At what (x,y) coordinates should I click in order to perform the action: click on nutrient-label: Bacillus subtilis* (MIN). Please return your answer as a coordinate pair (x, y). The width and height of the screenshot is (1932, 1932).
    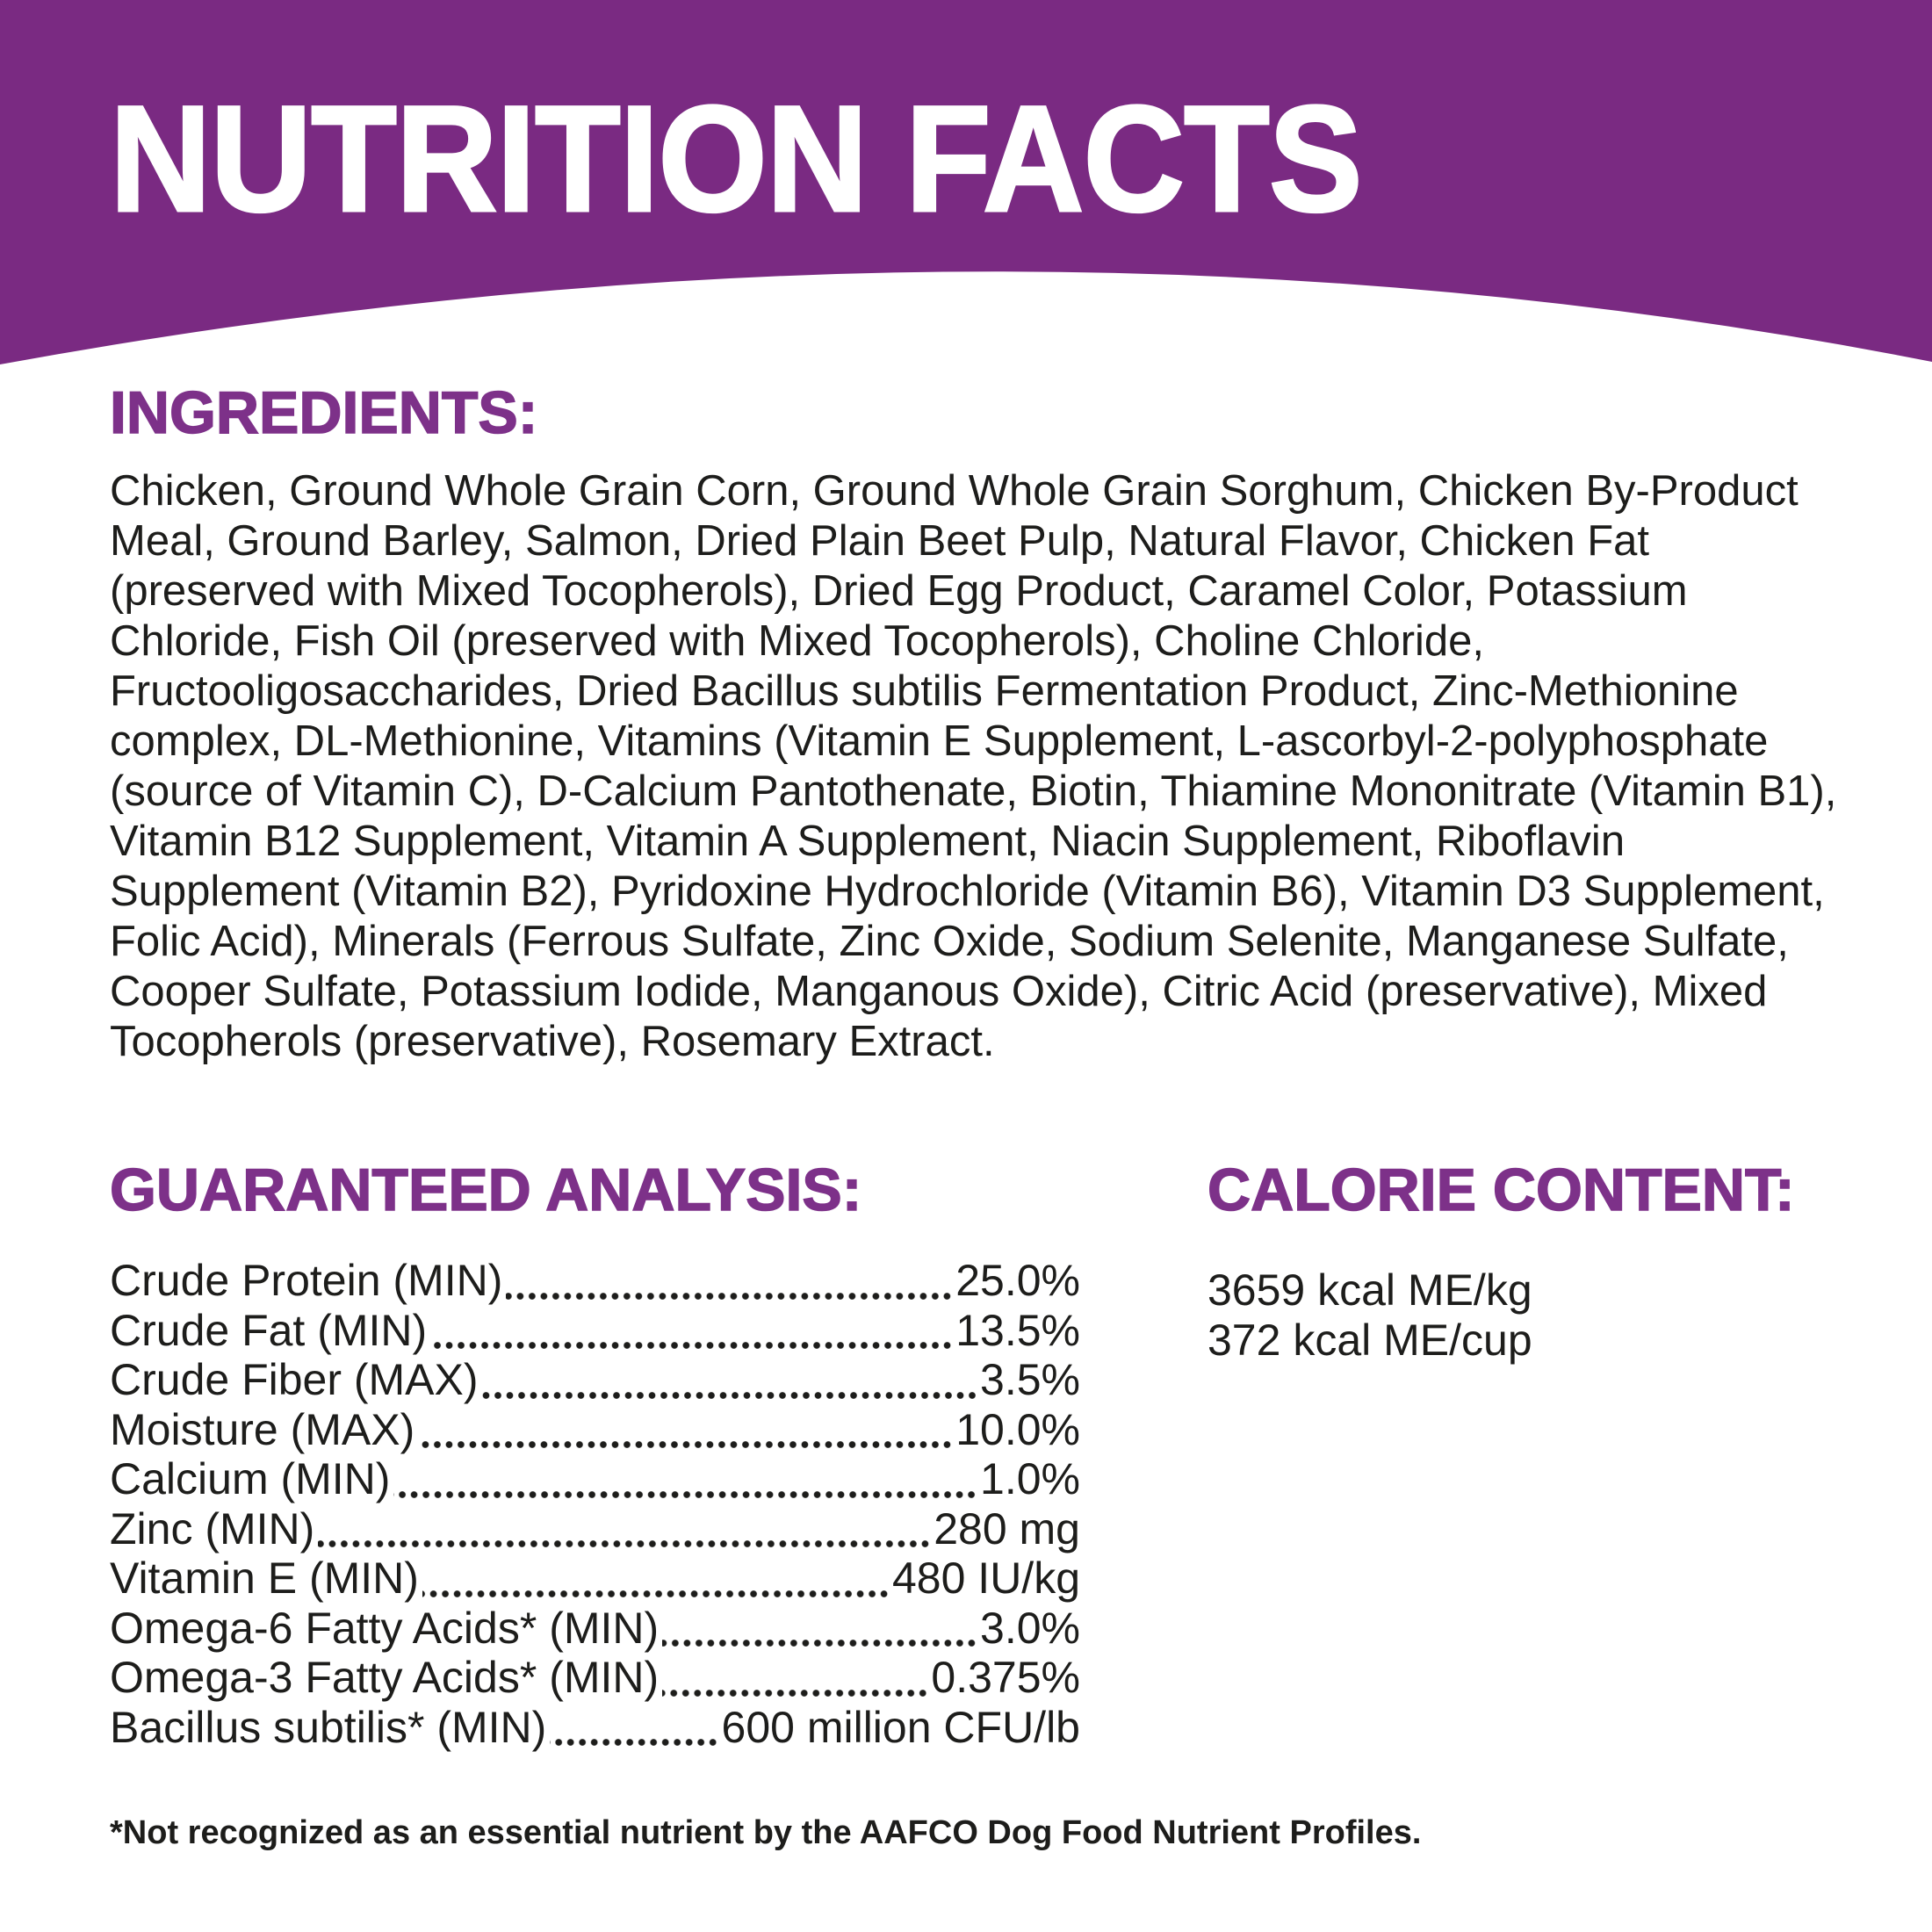
    Looking at the image, I should click on (328, 1727).